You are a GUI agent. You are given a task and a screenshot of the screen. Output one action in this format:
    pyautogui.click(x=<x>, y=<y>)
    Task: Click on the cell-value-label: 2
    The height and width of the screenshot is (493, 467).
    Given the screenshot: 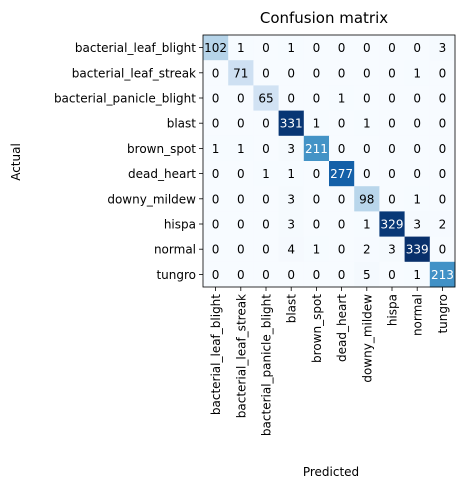 What is the action you would take?
    pyautogui.click(x=443, y=225)
    